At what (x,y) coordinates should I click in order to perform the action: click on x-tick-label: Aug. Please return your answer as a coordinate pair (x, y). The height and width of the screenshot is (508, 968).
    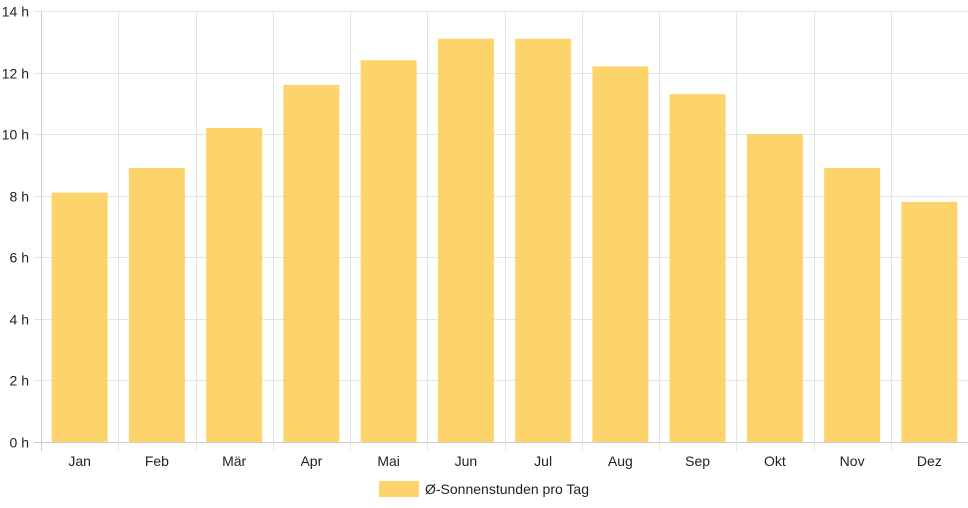
    Looking at the image, I should click on (620, 461).